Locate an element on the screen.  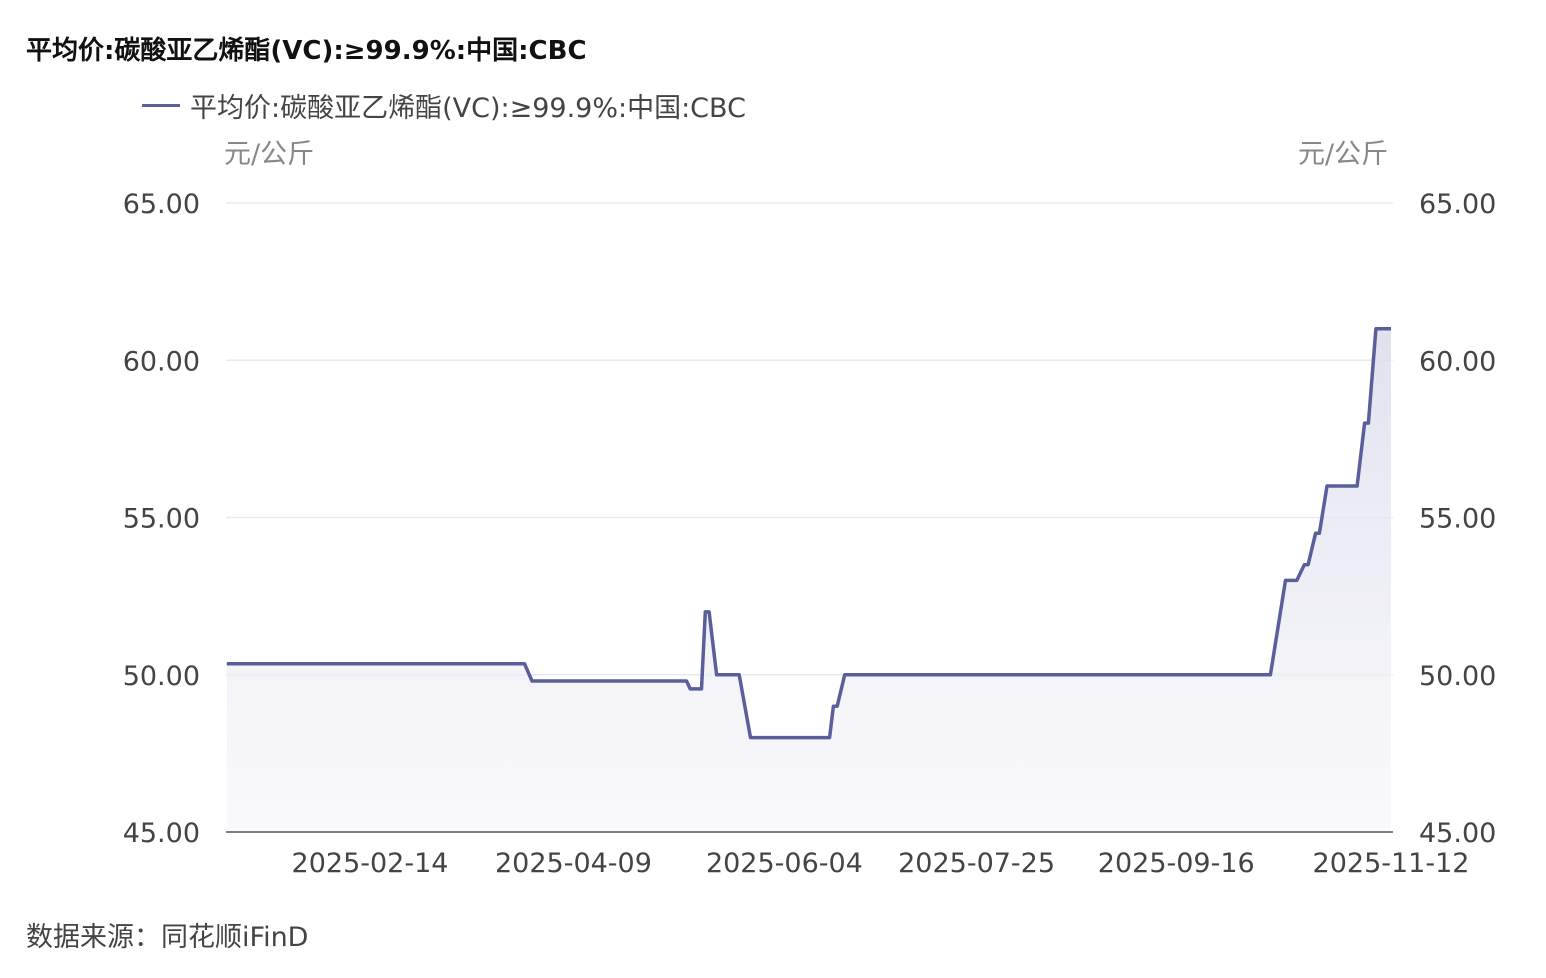
y-tick-label-right: 55.00 is located at coordinates (1457, 519).